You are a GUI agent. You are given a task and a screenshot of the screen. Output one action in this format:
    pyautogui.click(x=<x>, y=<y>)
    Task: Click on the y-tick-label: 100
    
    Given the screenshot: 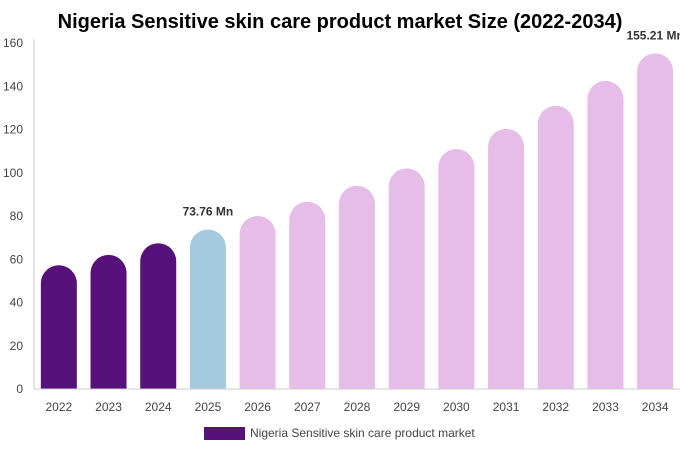 What is the action you would take?
    pyautogui.click(x=13, y=173)
    